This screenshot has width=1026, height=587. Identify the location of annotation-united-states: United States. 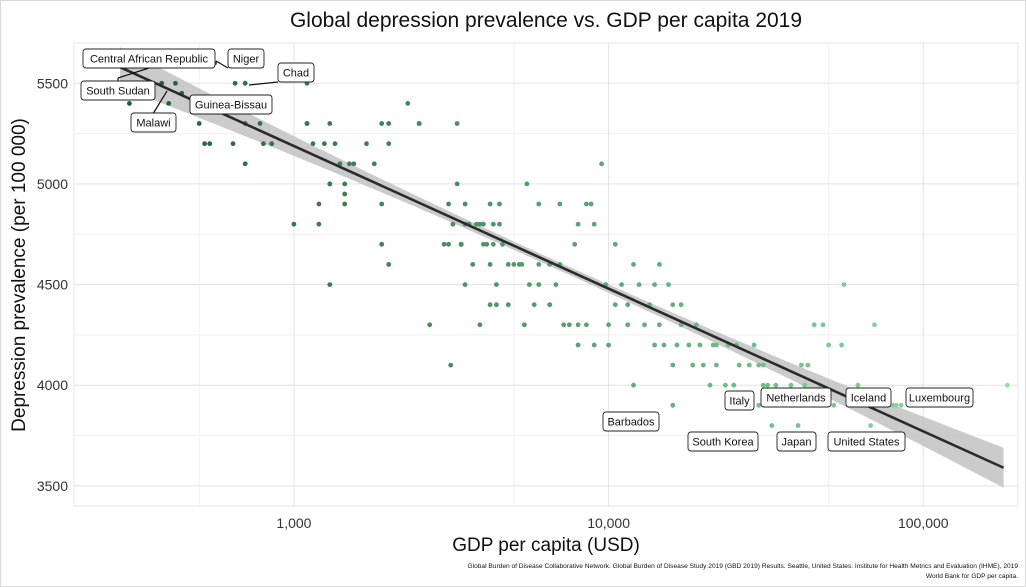
(866, 441).